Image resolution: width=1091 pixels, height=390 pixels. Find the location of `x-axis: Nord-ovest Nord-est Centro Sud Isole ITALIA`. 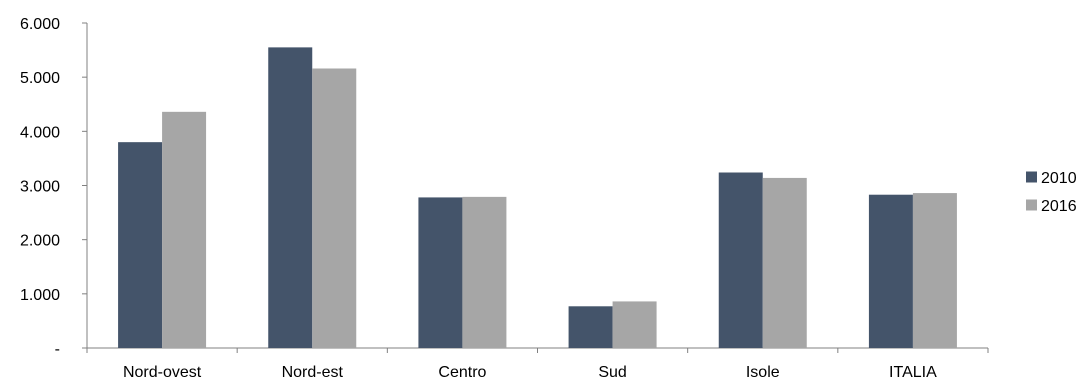

x-axis: Nord-ovest Nord-est Centro Sud Isole ITALIA is located at coordinates (537, 364).